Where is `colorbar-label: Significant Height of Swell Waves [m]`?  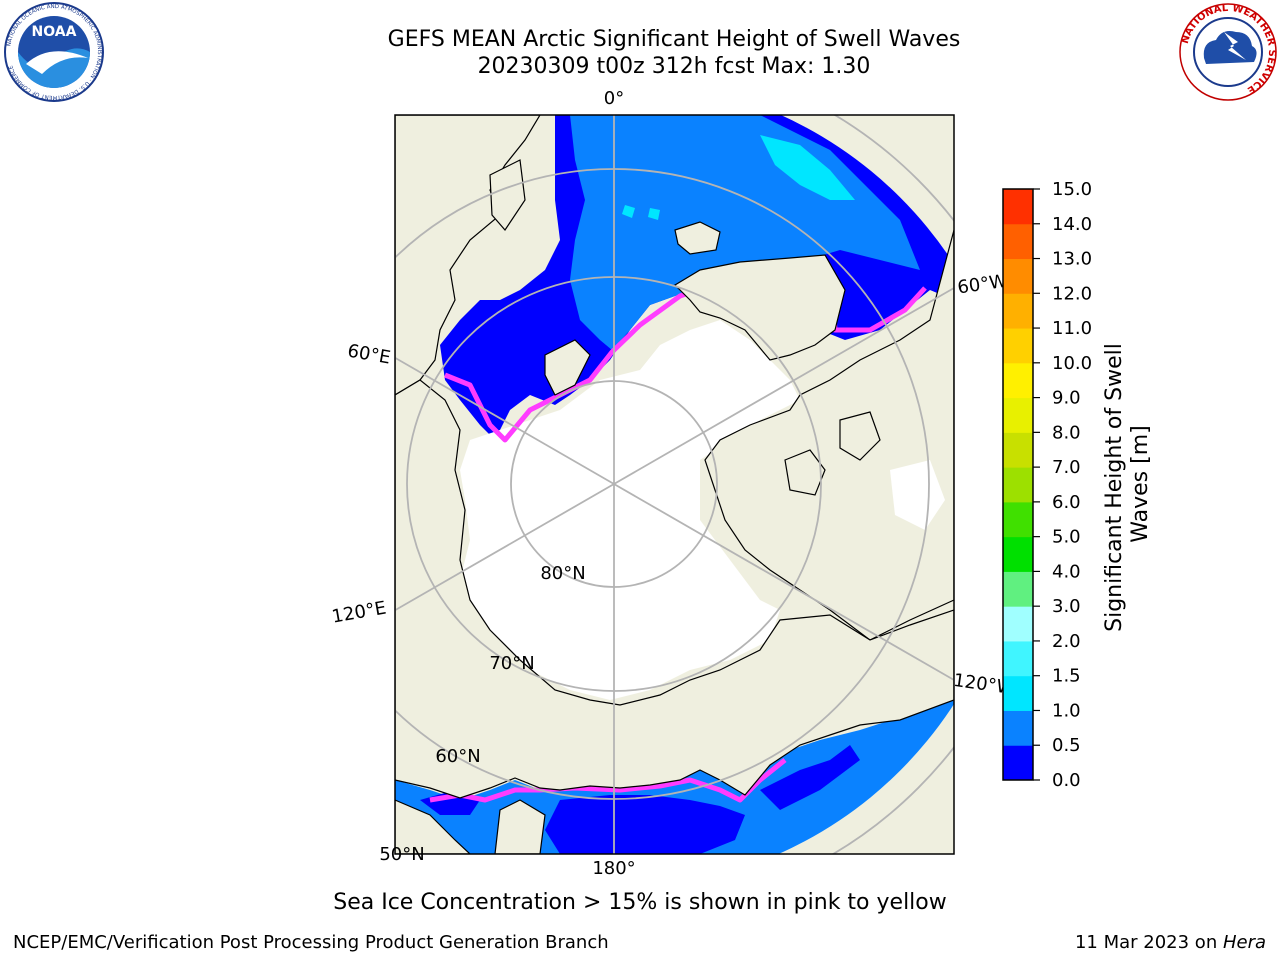 colorbar-label: Significant Height of Swell Waves [m] is located at coordinates (1127, 484).